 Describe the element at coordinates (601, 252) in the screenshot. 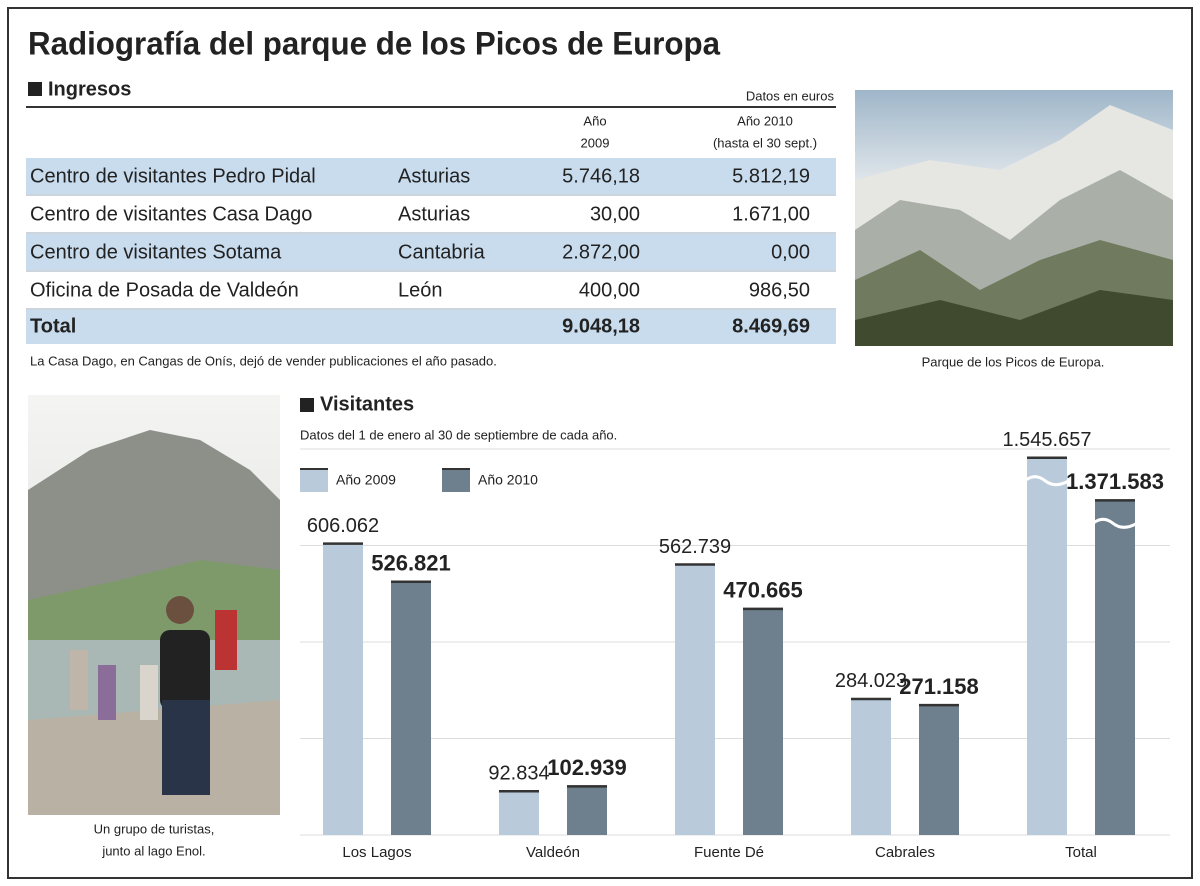

I see `cell: 2.872,00` at that location.